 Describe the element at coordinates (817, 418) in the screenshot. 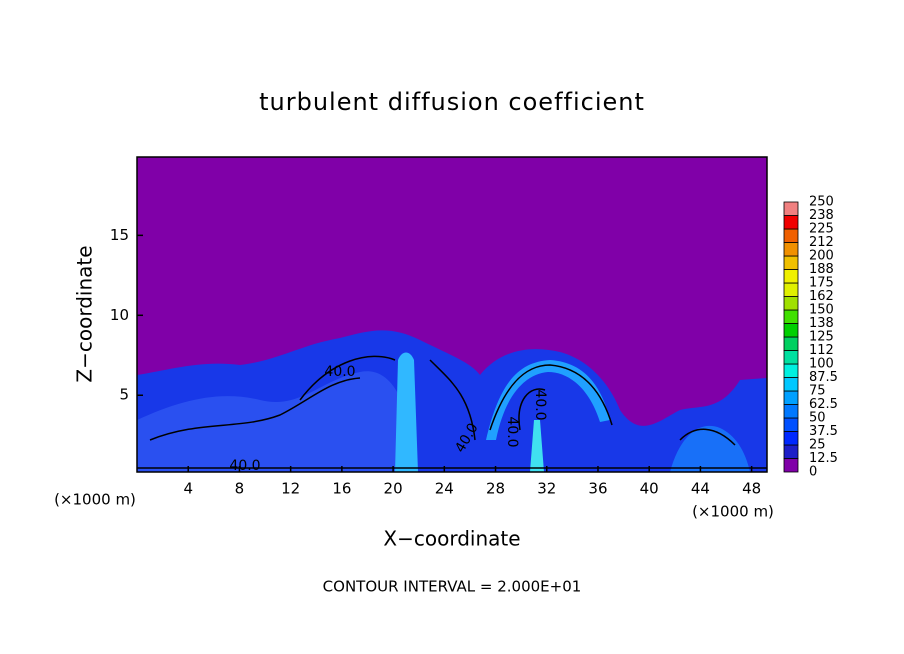

I see `colorbar-label: 50` at that location.